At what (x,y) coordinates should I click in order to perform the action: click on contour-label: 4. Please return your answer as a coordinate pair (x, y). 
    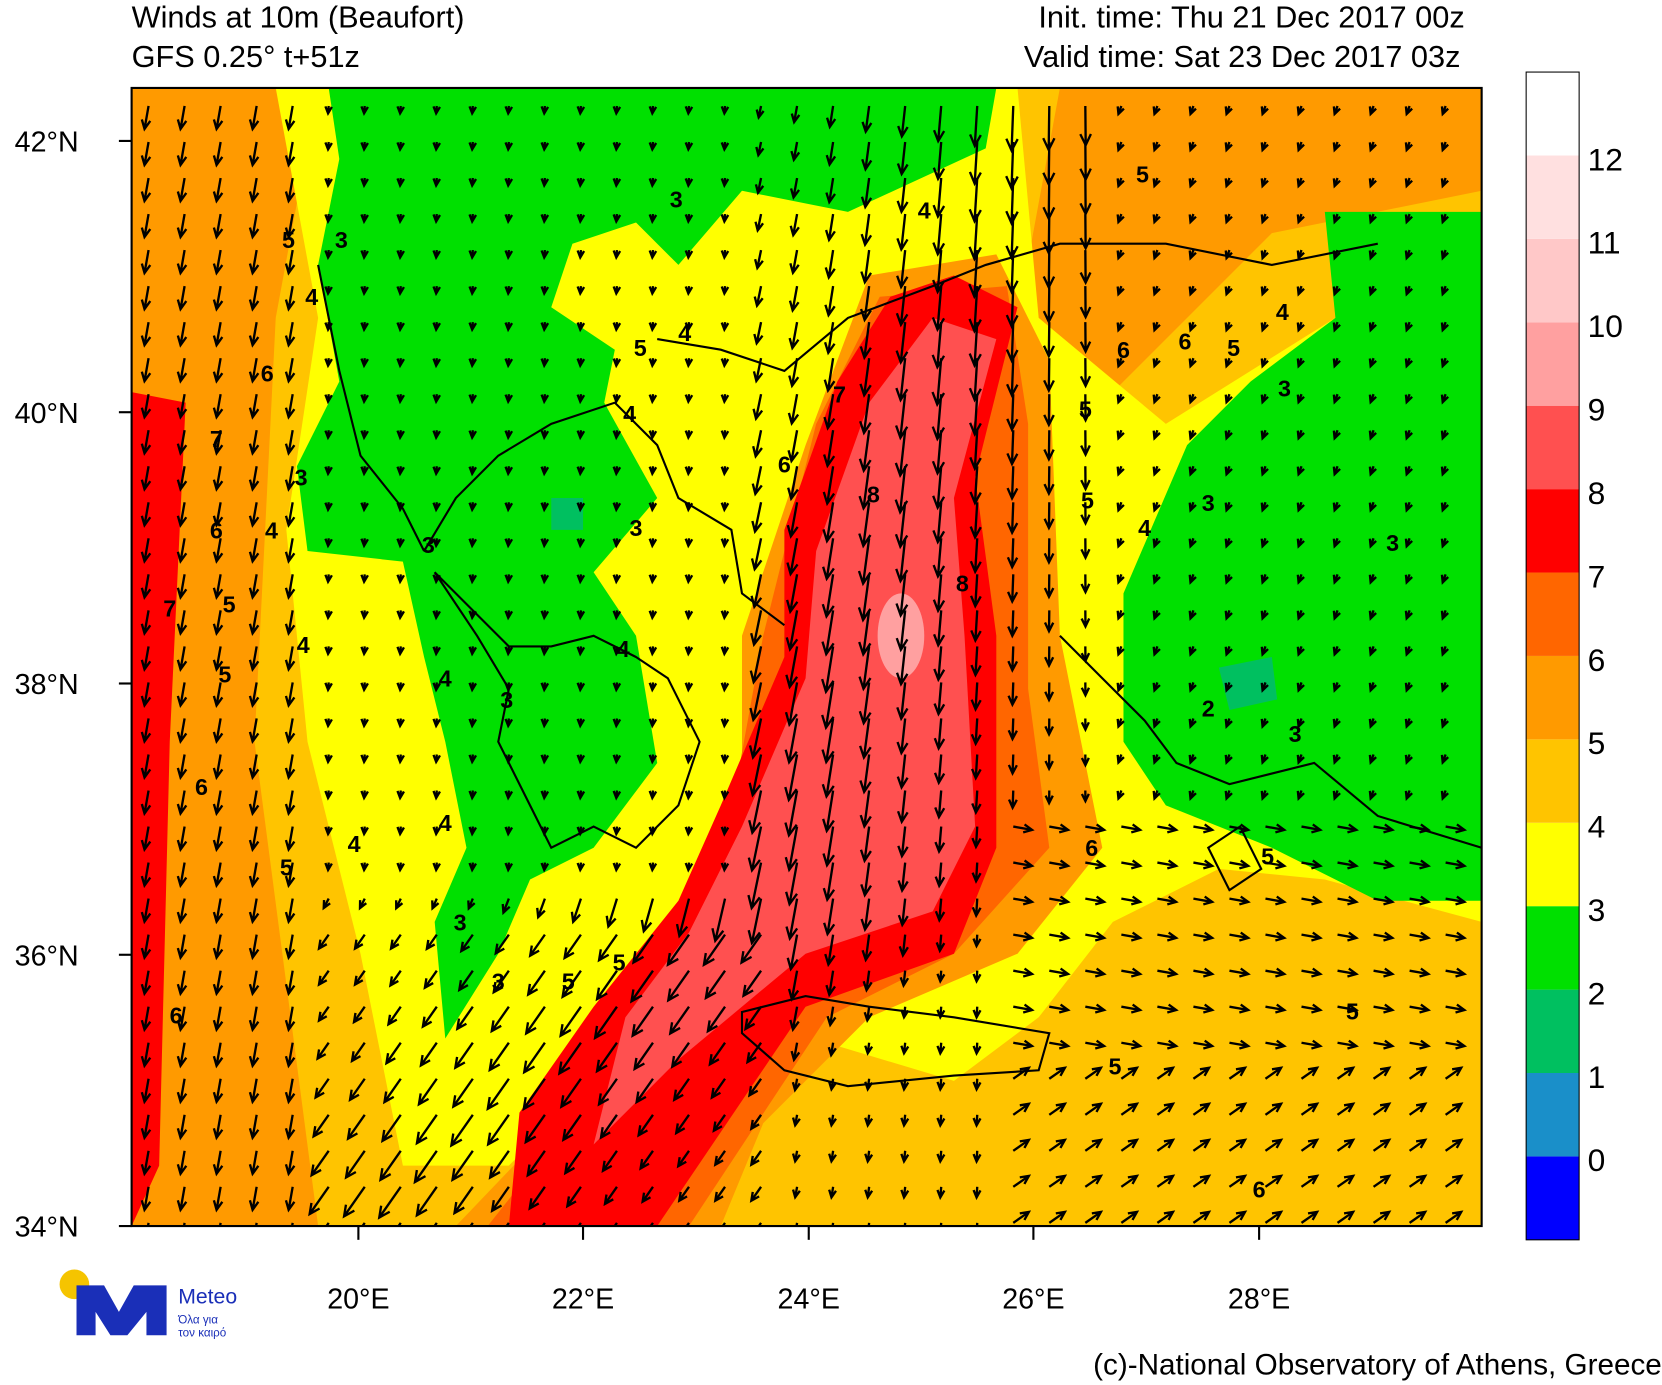
    Looking at the image, I should click on (303, 645).